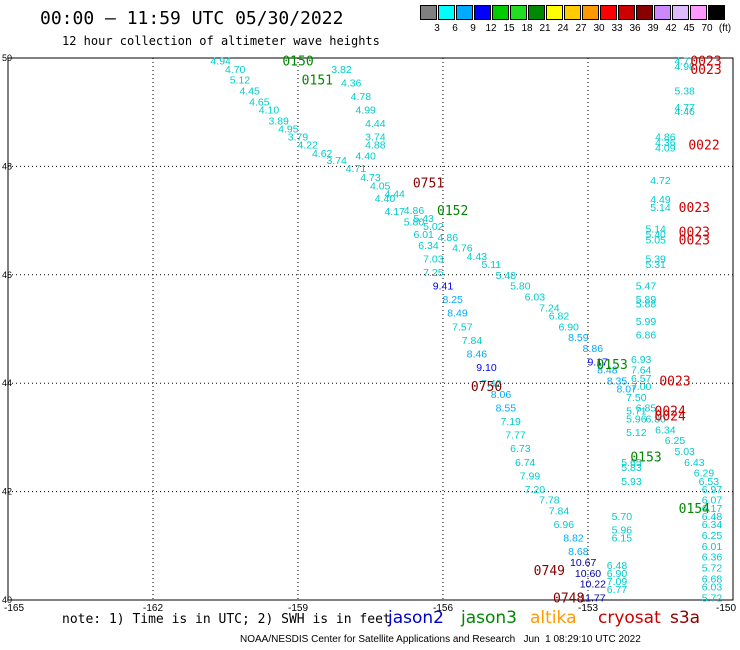 The height and width of the screenshot is (650, 740). What do you see at coordinates (636, 398) in the screenshot?
I see `swh-value: 7.50` at bounding box center [636, 398].